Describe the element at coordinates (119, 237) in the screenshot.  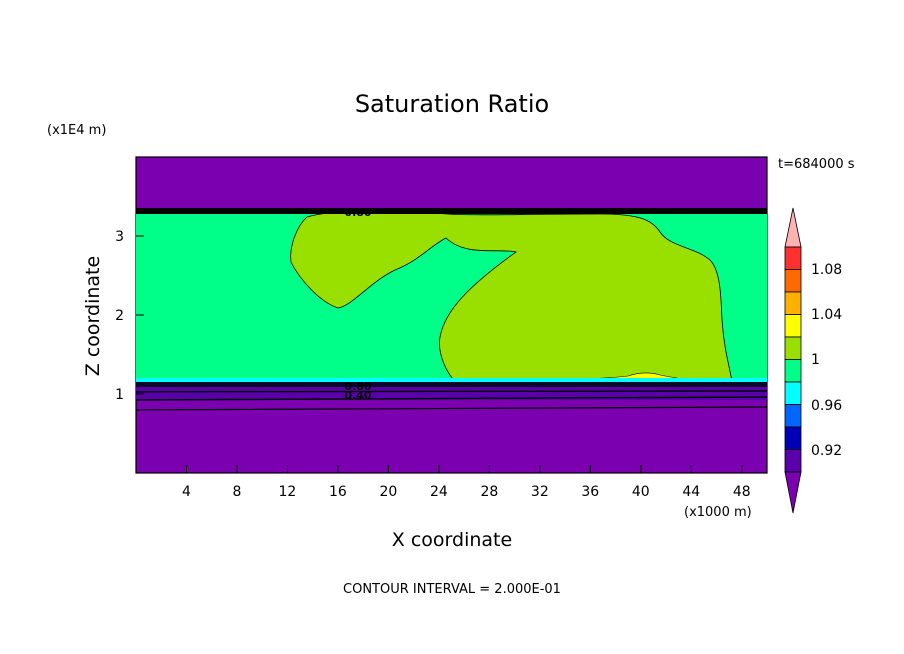
I see `y-tick-label-3: 3` at that location.